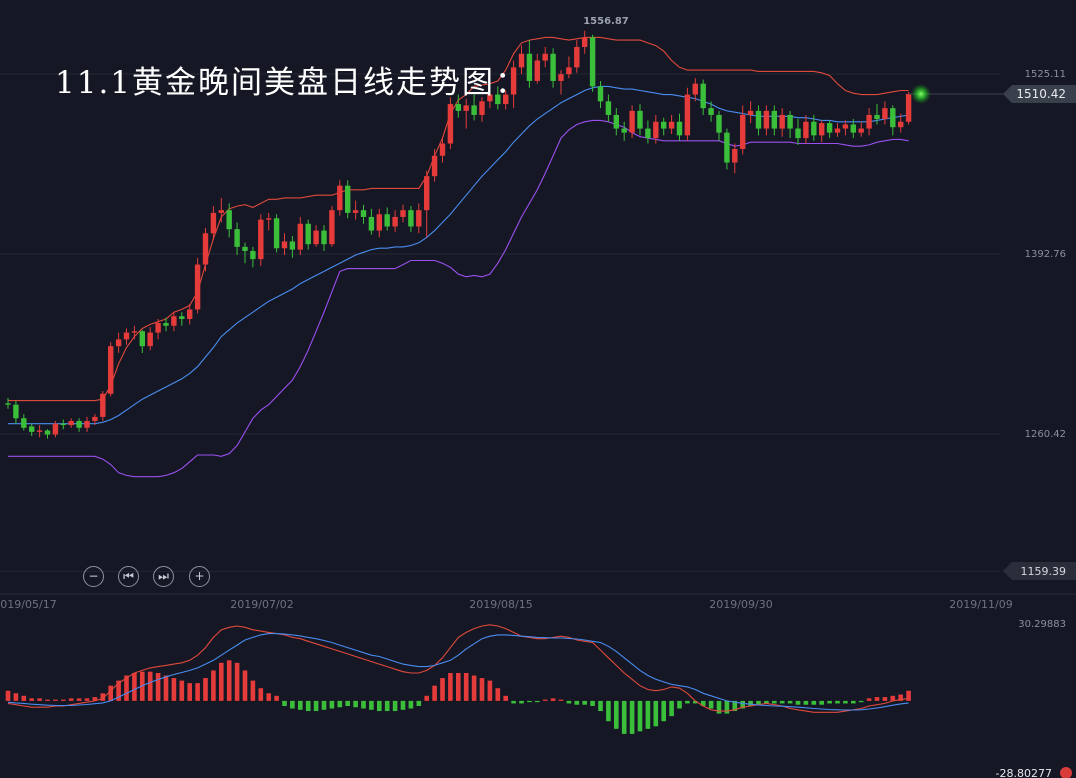  I want to click on date-tick-label: 2019/07/02, so click(261, 604).